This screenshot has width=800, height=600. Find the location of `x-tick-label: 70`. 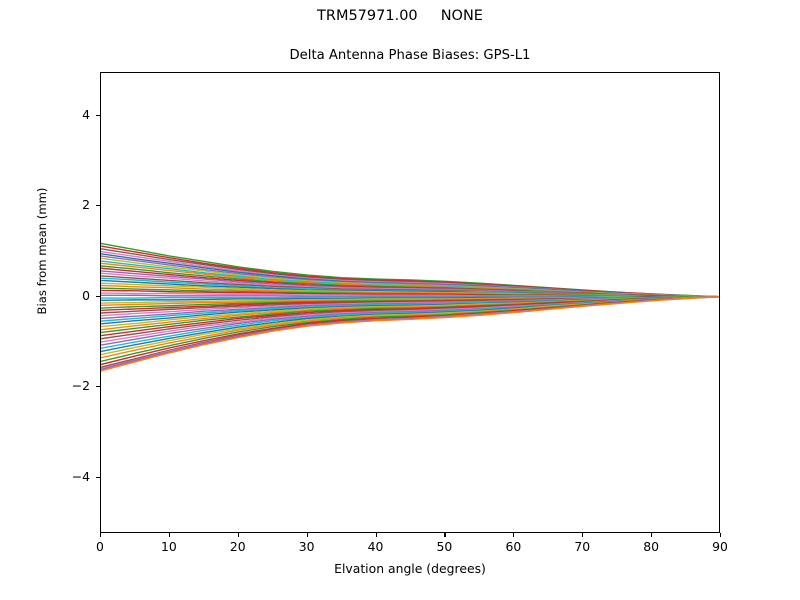

x-tick-label: 70 is located at coordinates (582, 546).